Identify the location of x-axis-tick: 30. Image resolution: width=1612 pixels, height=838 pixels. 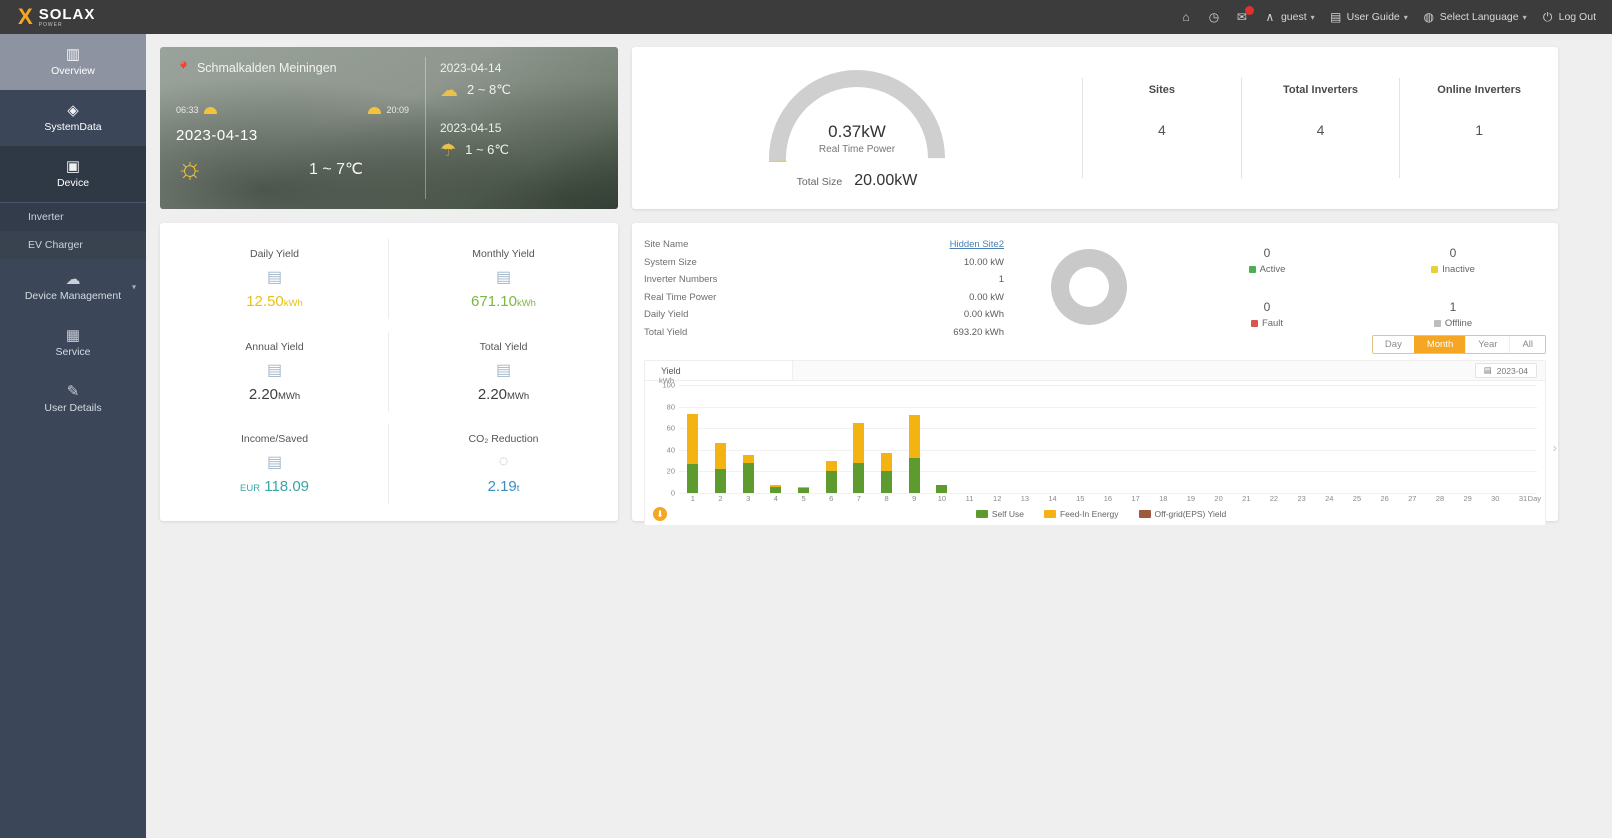
(1495, 498).